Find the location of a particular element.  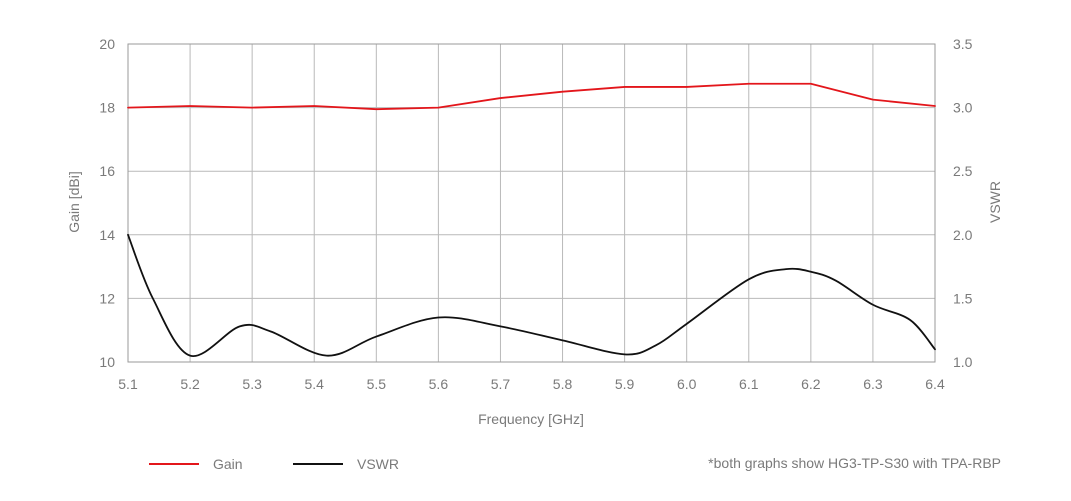

y-left-tick-label: 12 is located at coordinates (107, 298).